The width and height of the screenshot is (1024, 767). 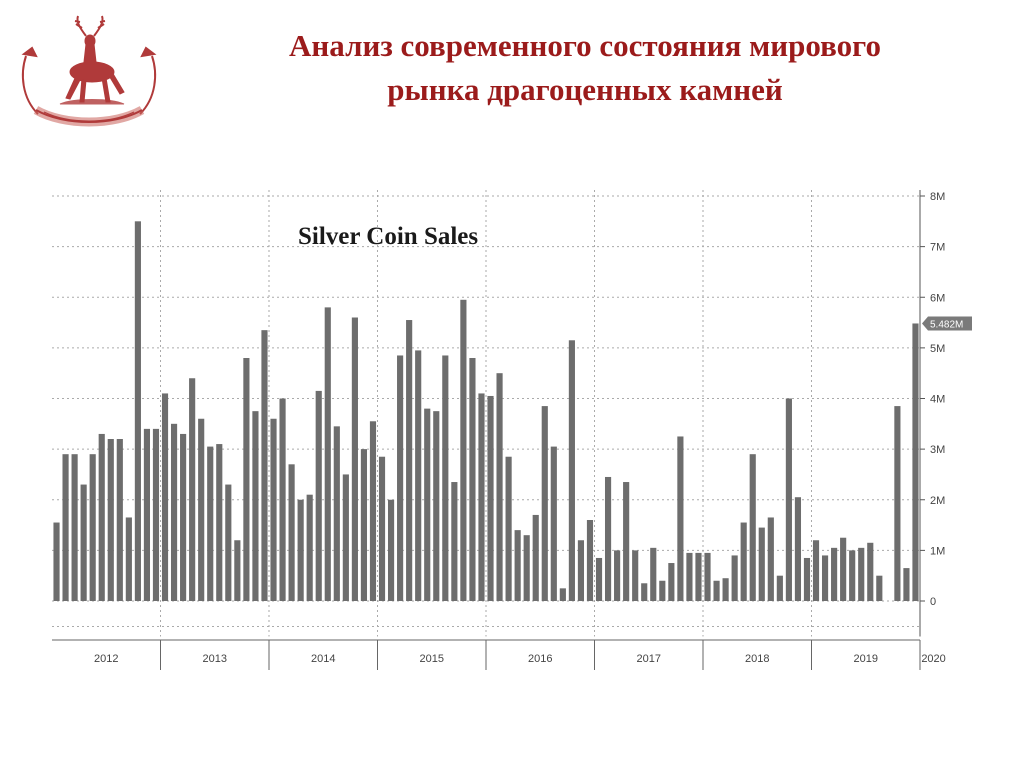 I want to click on y-tick-label: 7M, so click(x=937, y=248).